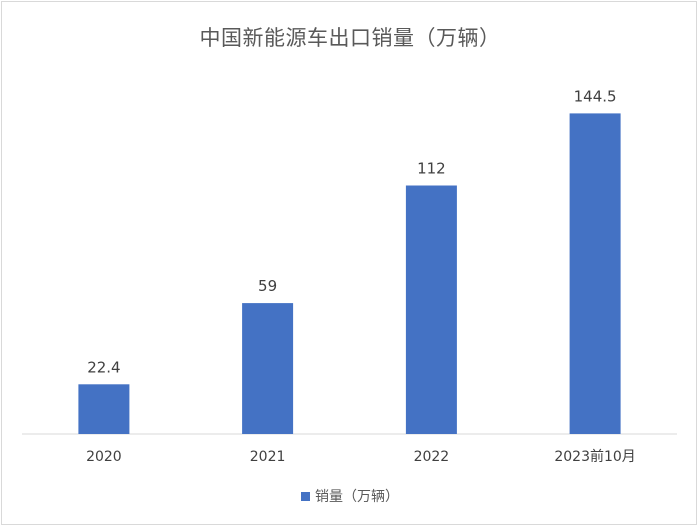 This screenshot has width=700, height=528. What do you see at coordinates (595, 274) in the screenshot?
I see `bar-2023前10月` at bounding box center [595, 274].